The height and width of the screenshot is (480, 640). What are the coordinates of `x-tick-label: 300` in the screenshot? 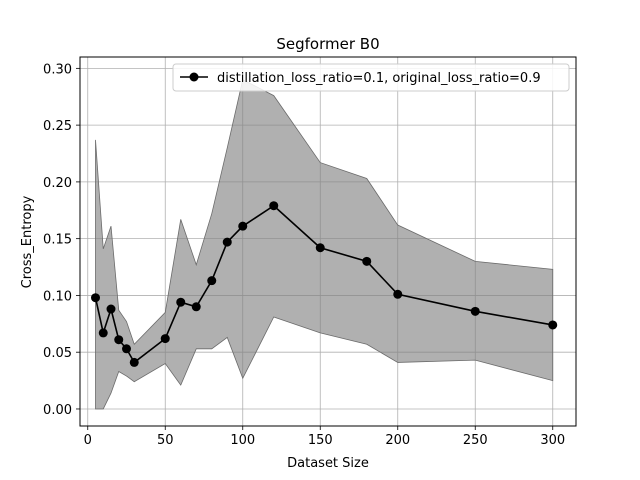 It's located at (552, 440).